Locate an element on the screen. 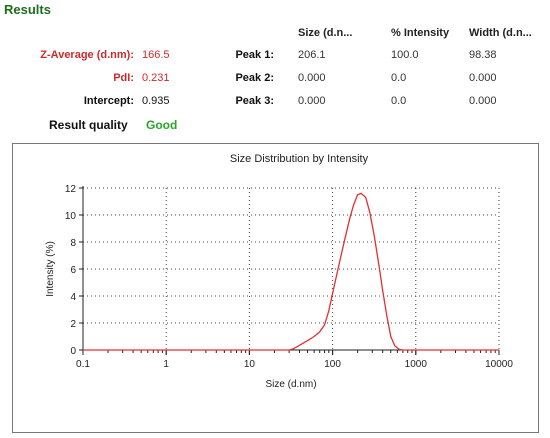  chart-title: Size Distribution by Intensity is located at coordinates (299, 159).